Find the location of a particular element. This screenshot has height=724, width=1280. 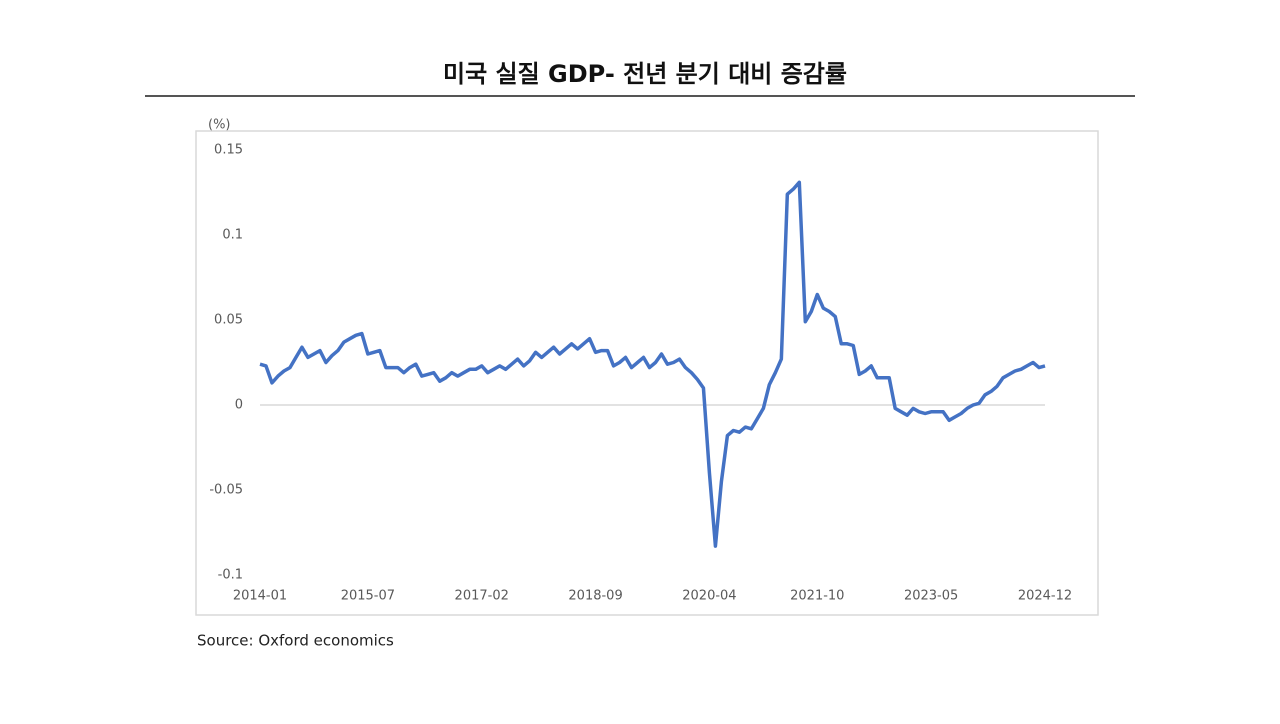

chart-title: 미국 실질 GDP- 전년 분기 대비 증감률 is located at coordinates (645, 74).